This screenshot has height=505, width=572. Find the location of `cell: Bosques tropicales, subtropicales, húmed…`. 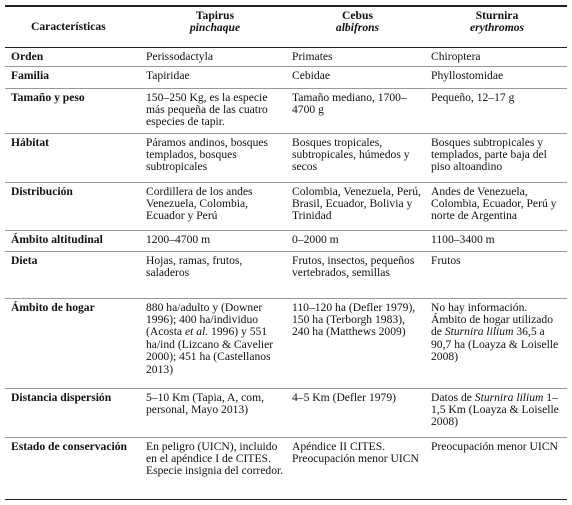

cell: Bosques tropicales, subtropicales, húmed… is located at coordinates (357, 158).